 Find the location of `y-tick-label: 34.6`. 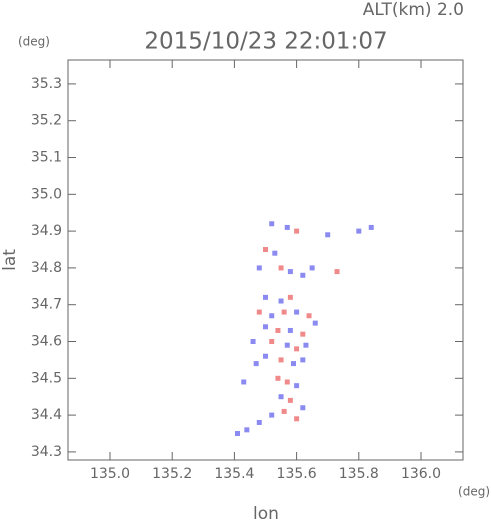

y-tick-label: 34.6 is located at coordinates (46, 342).